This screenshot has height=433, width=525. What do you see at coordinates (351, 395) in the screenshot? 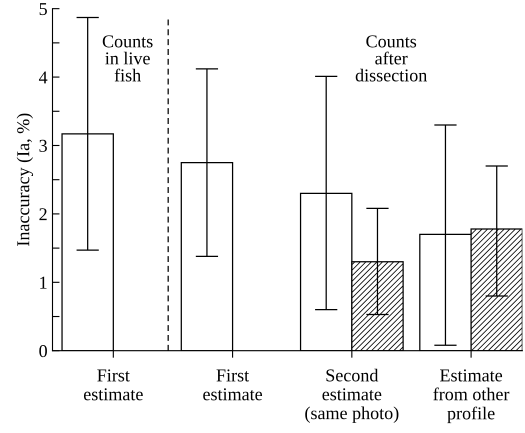
I see `x-tick-label: Second estimate (same photo)` at bounding box center [351, 395].